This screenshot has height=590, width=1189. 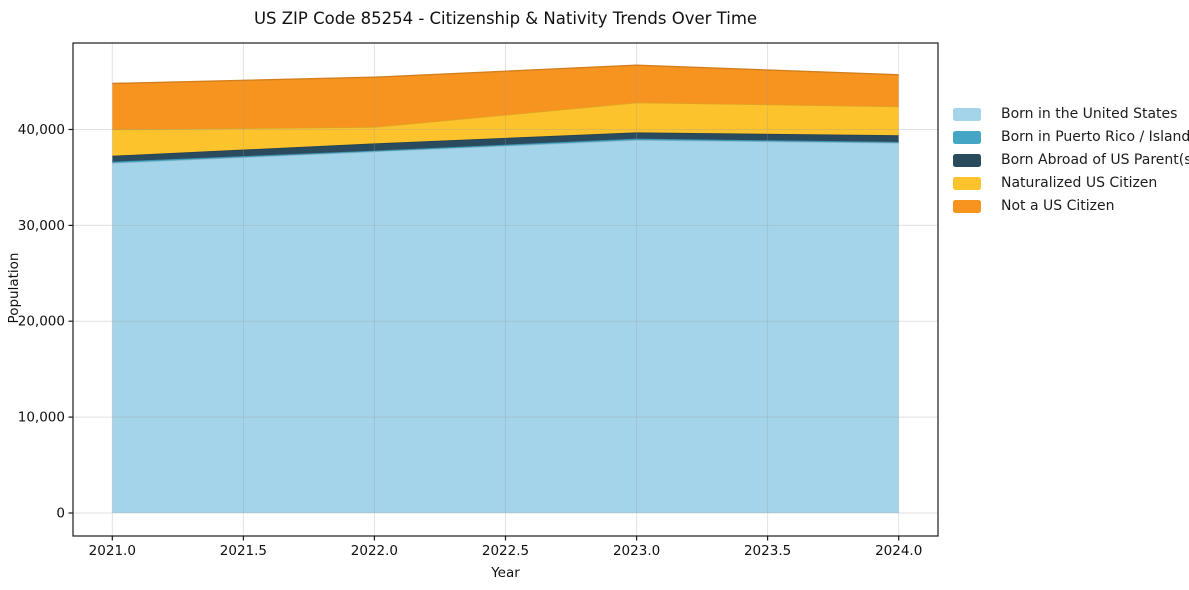 What do you see at coordinates (112, 551) in the screenshot?
I see `x-tick-label: 2021.0` at bounding box center [112, 551].